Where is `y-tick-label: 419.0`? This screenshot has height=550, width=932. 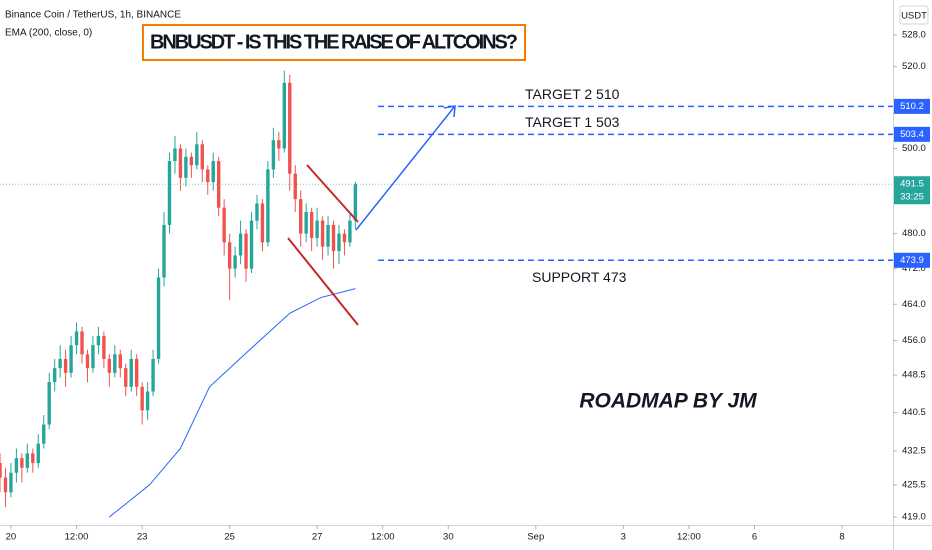 y-tick-label: 419.0 is located at coordinates (914, 517).